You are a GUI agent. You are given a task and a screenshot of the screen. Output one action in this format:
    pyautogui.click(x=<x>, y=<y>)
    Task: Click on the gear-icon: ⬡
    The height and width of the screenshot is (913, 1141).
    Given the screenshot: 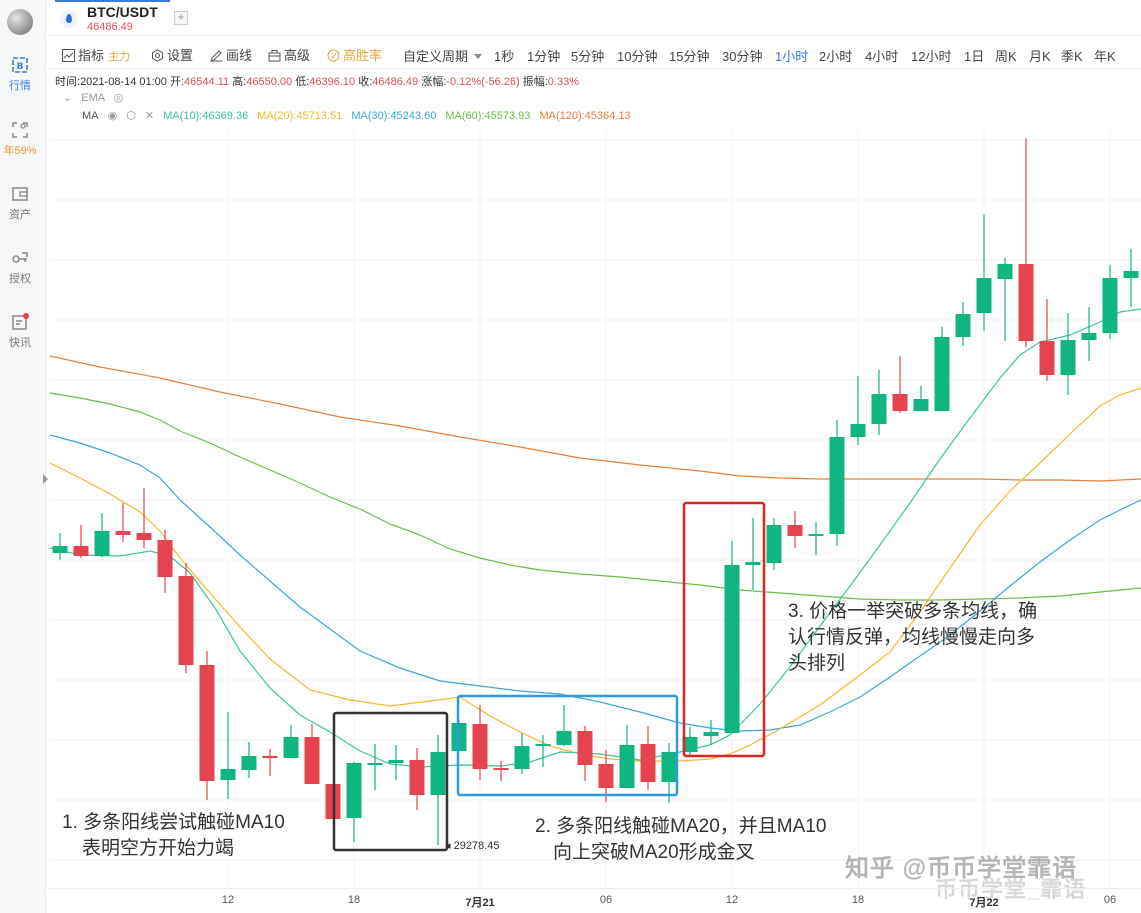 What is the action you would take?
    pyautogui.click(x=131, y=116)
    